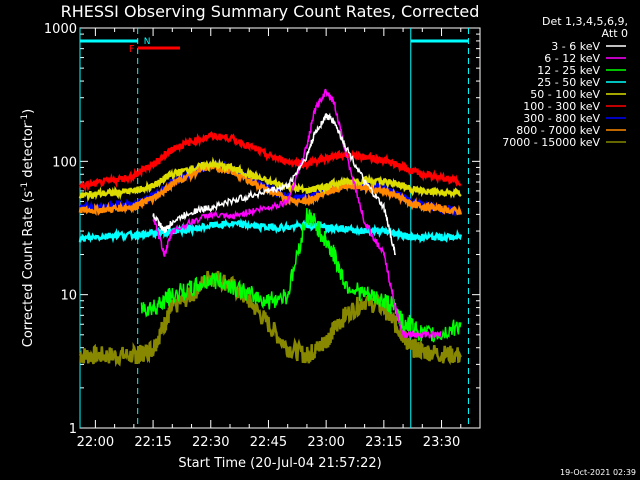 The image size is (640, 480). I want to click on legend-header: Att 0, so click(615, 33).